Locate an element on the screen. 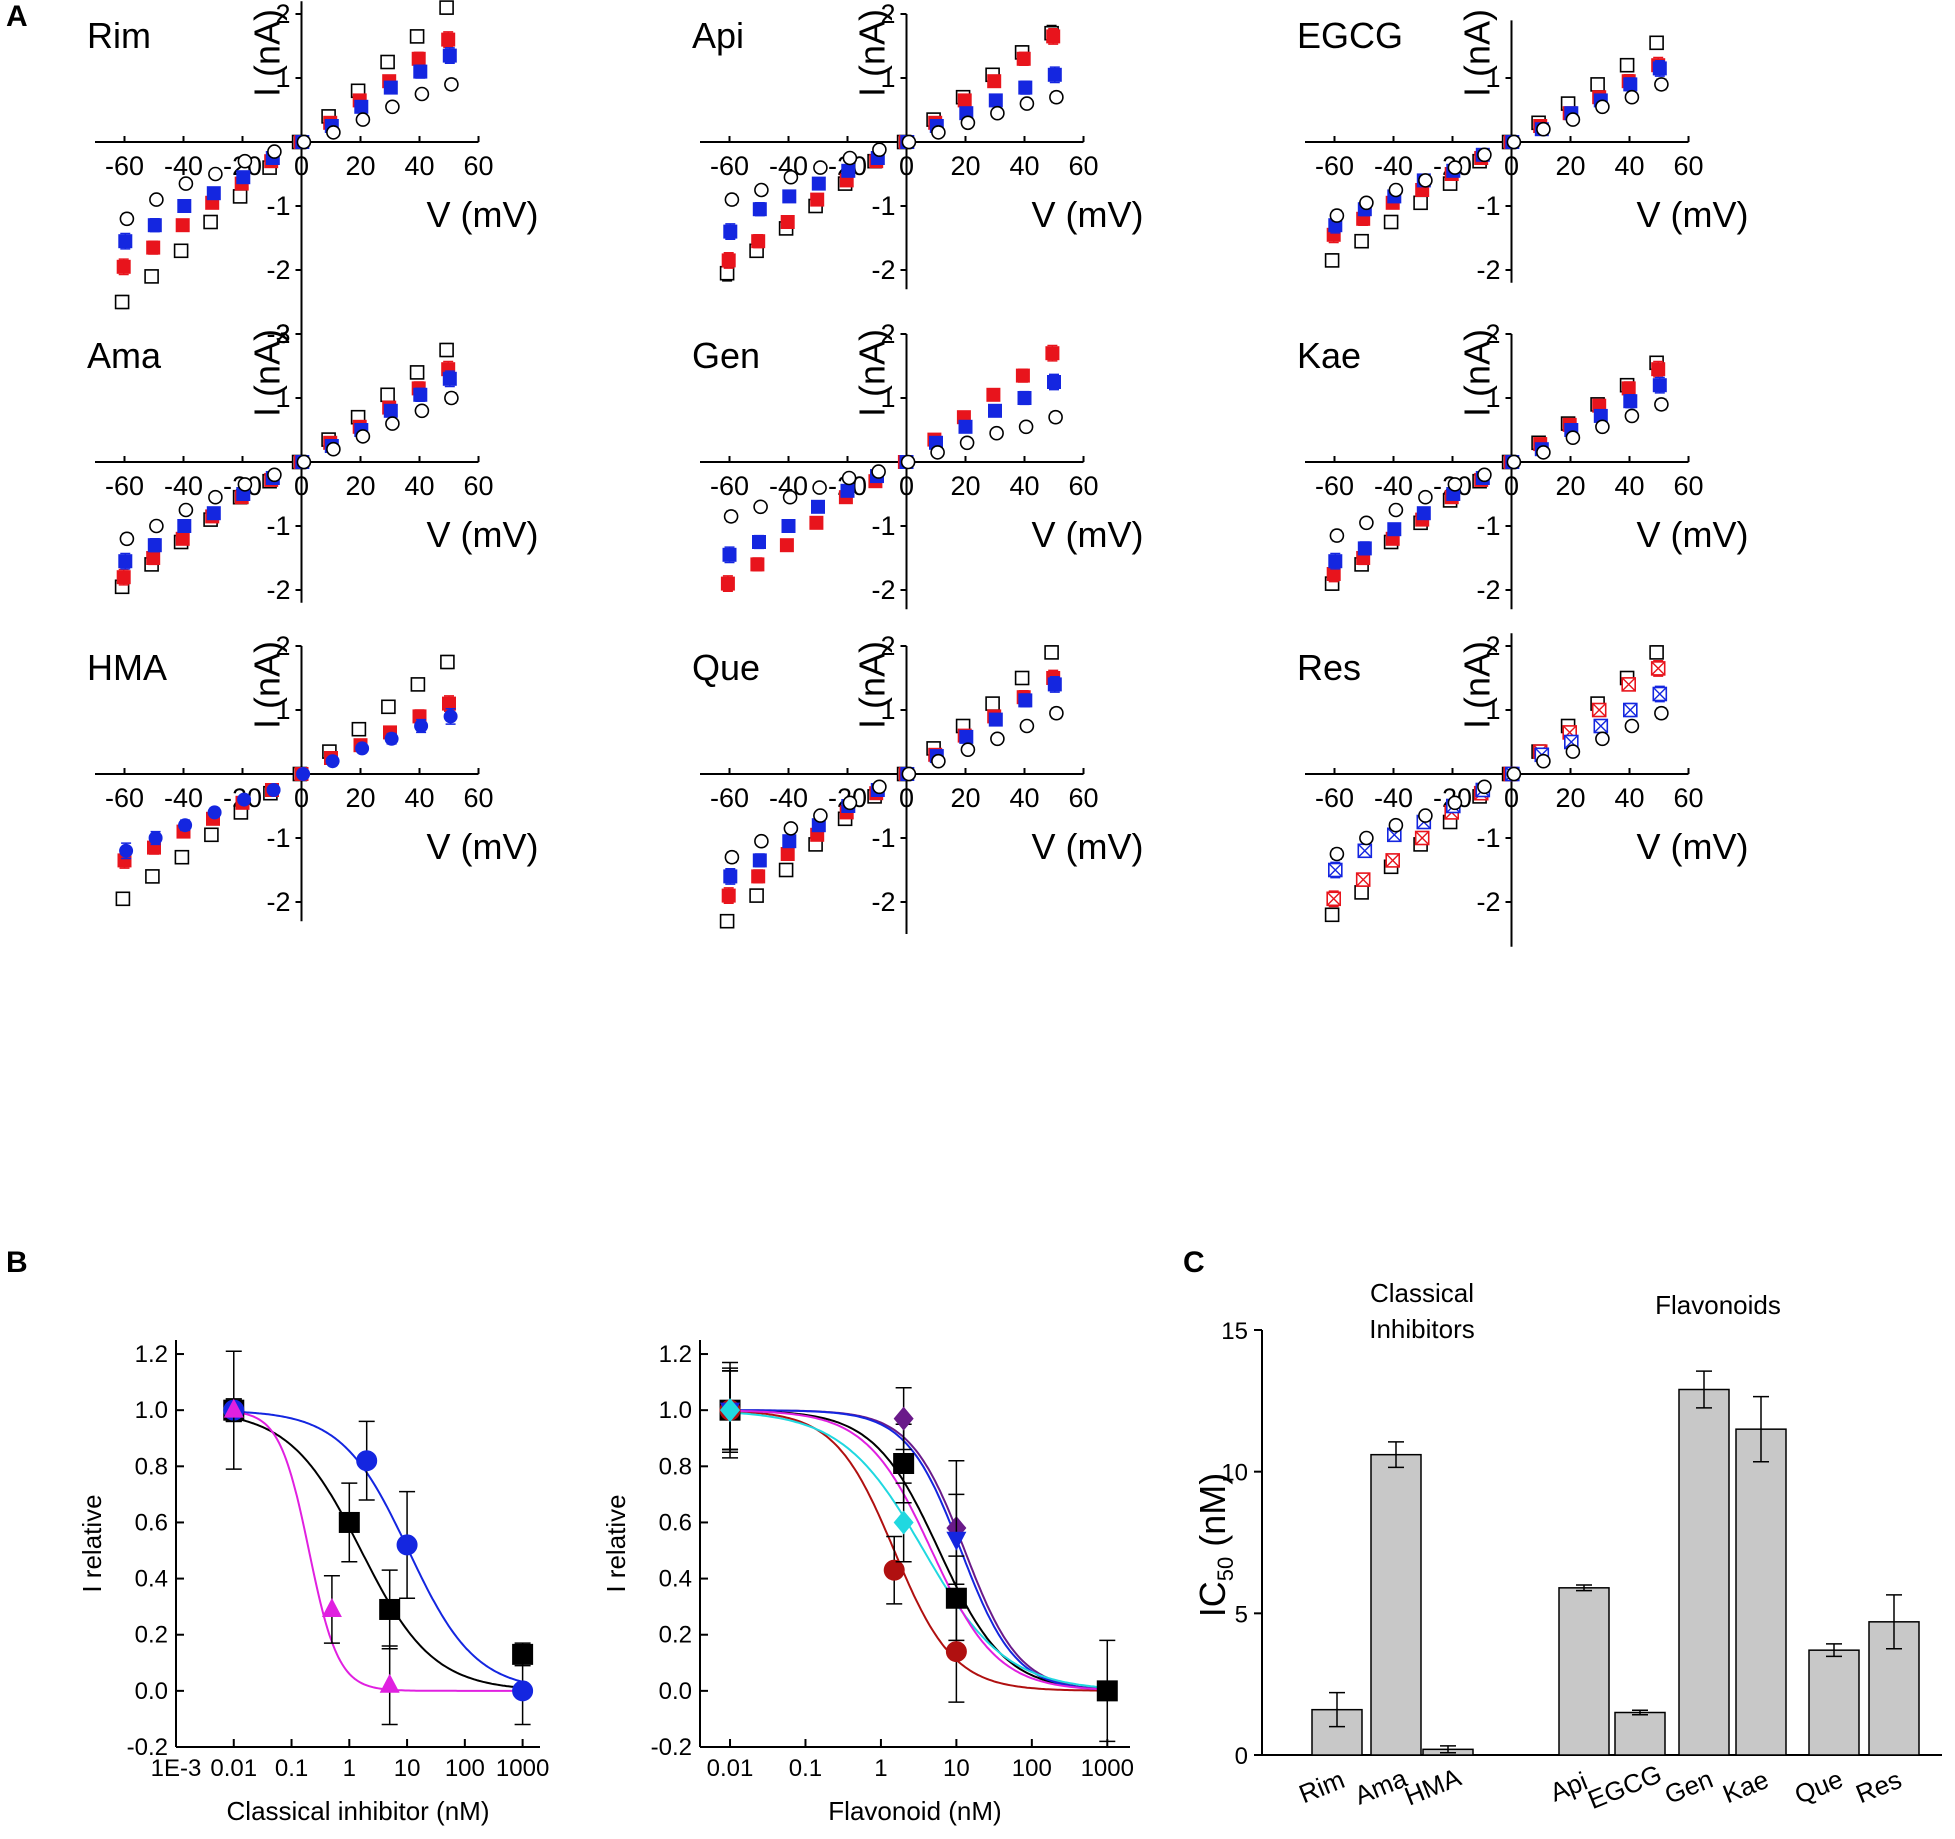 The width and height of the screenshot is (1955, 1839). points-hma is located at coordinates (311, 1562).